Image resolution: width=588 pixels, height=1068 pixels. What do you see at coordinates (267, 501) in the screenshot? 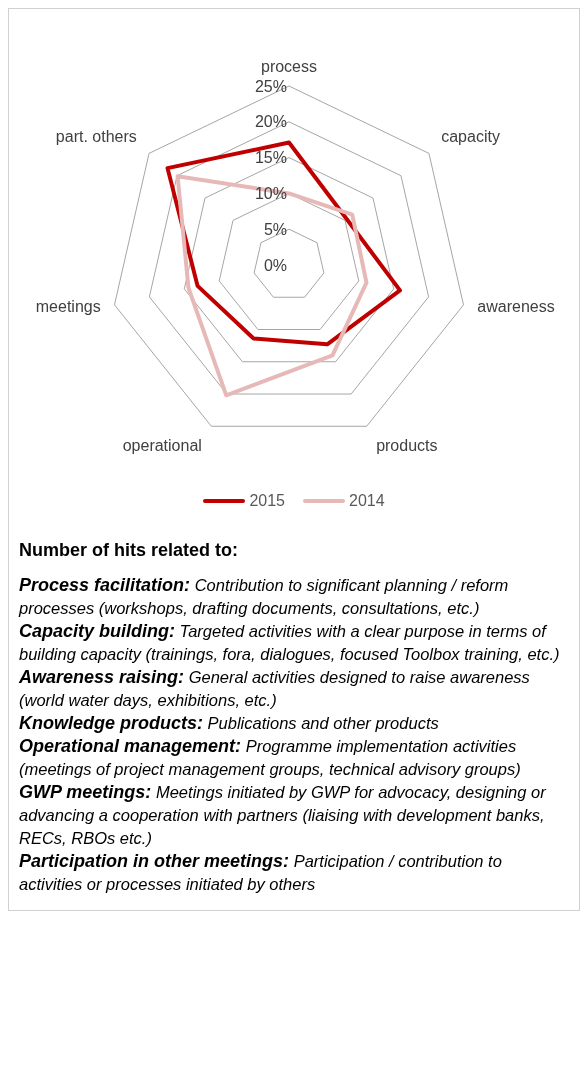
I see `legend-label: 2015` at bounding box center [267, 501].